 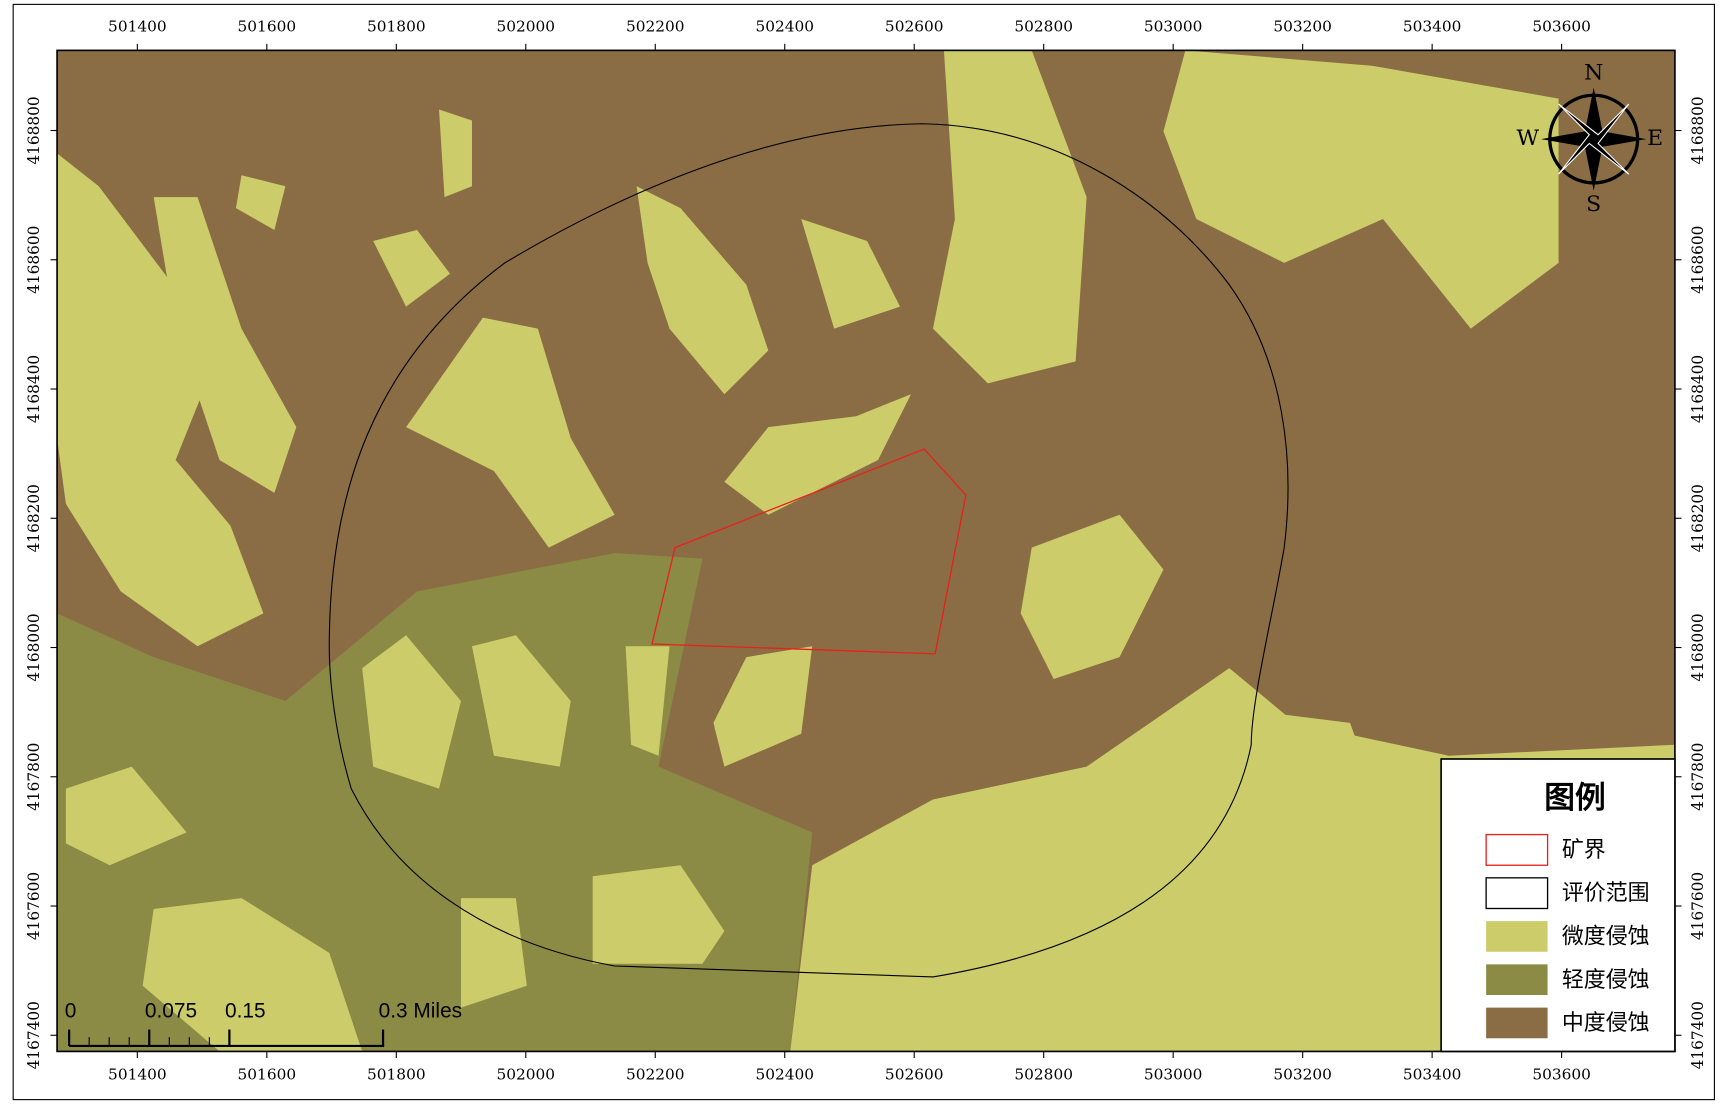 What do you see at coordinates (1606, 1023) in the screenshot?
I see `legend-label: 中度侵蚀` at bounding box center [1606, 1023].